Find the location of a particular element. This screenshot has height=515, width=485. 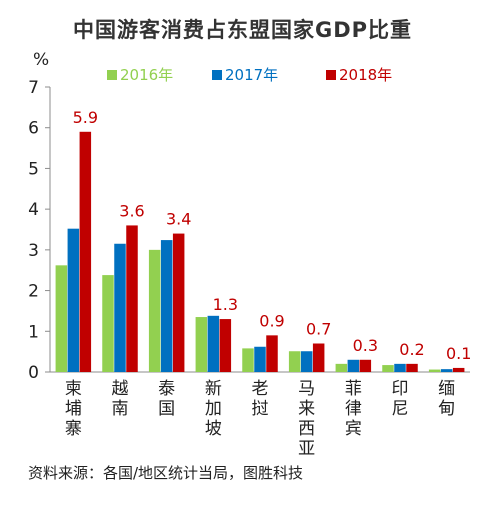

data-label: 3.4 is located at coordinates (178, 219).